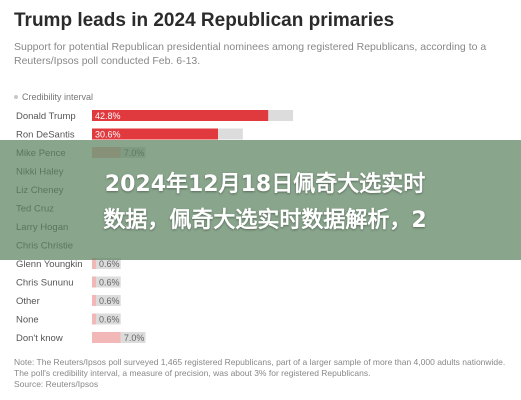 The height and width of the screenshot is (400, 521). I want to click on category-label: Donald Trump, so click(46, 116).